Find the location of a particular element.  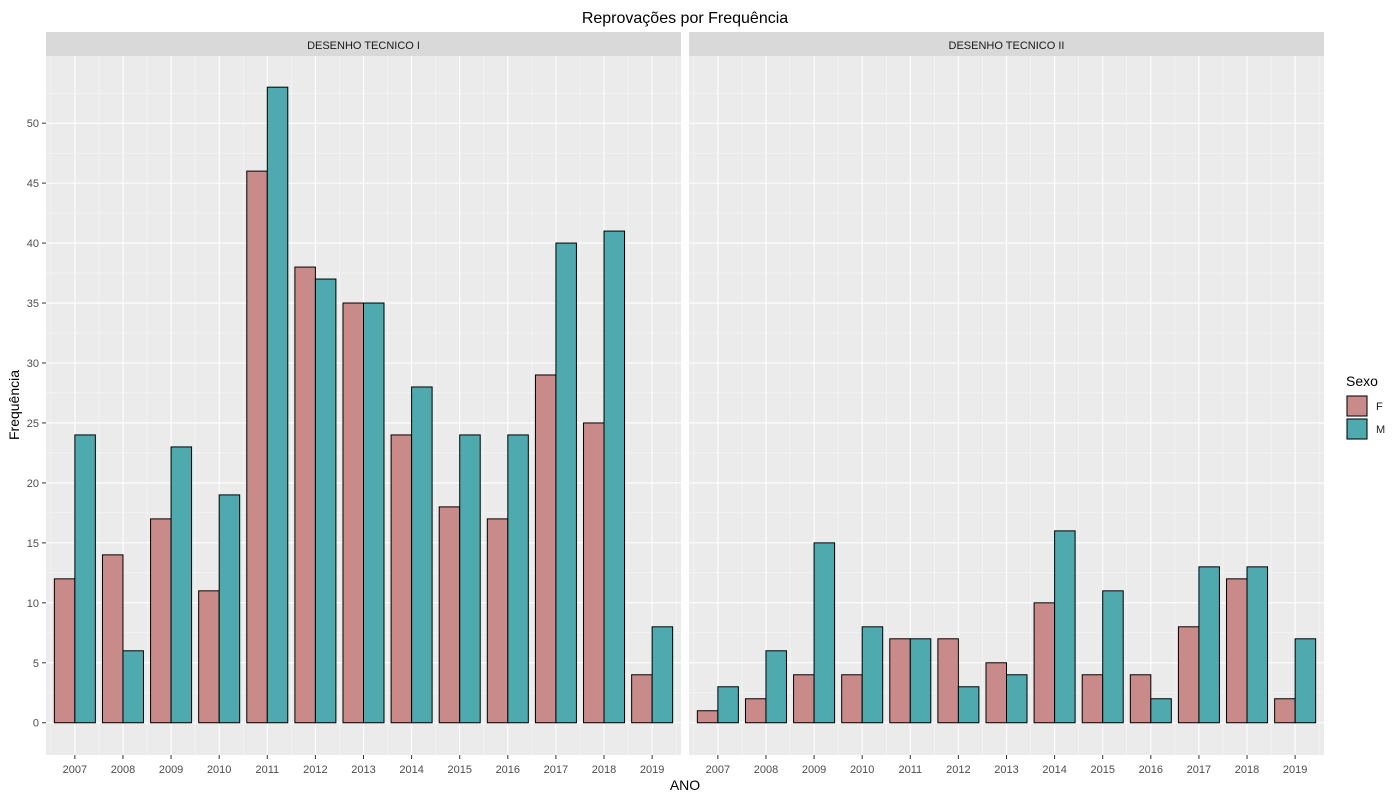

y-tick-label: 15 is located at coordinates (33, 544).